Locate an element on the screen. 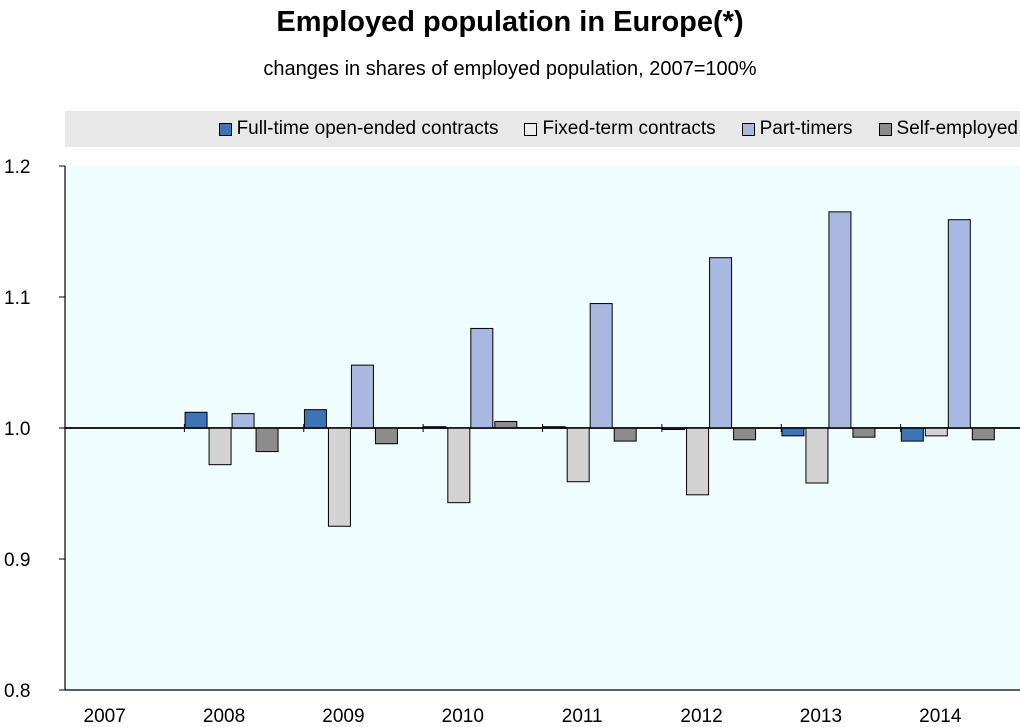 The width and height of the screenshot is (1020, 727). bar-2-2011 is located at coordinates (601, 366).